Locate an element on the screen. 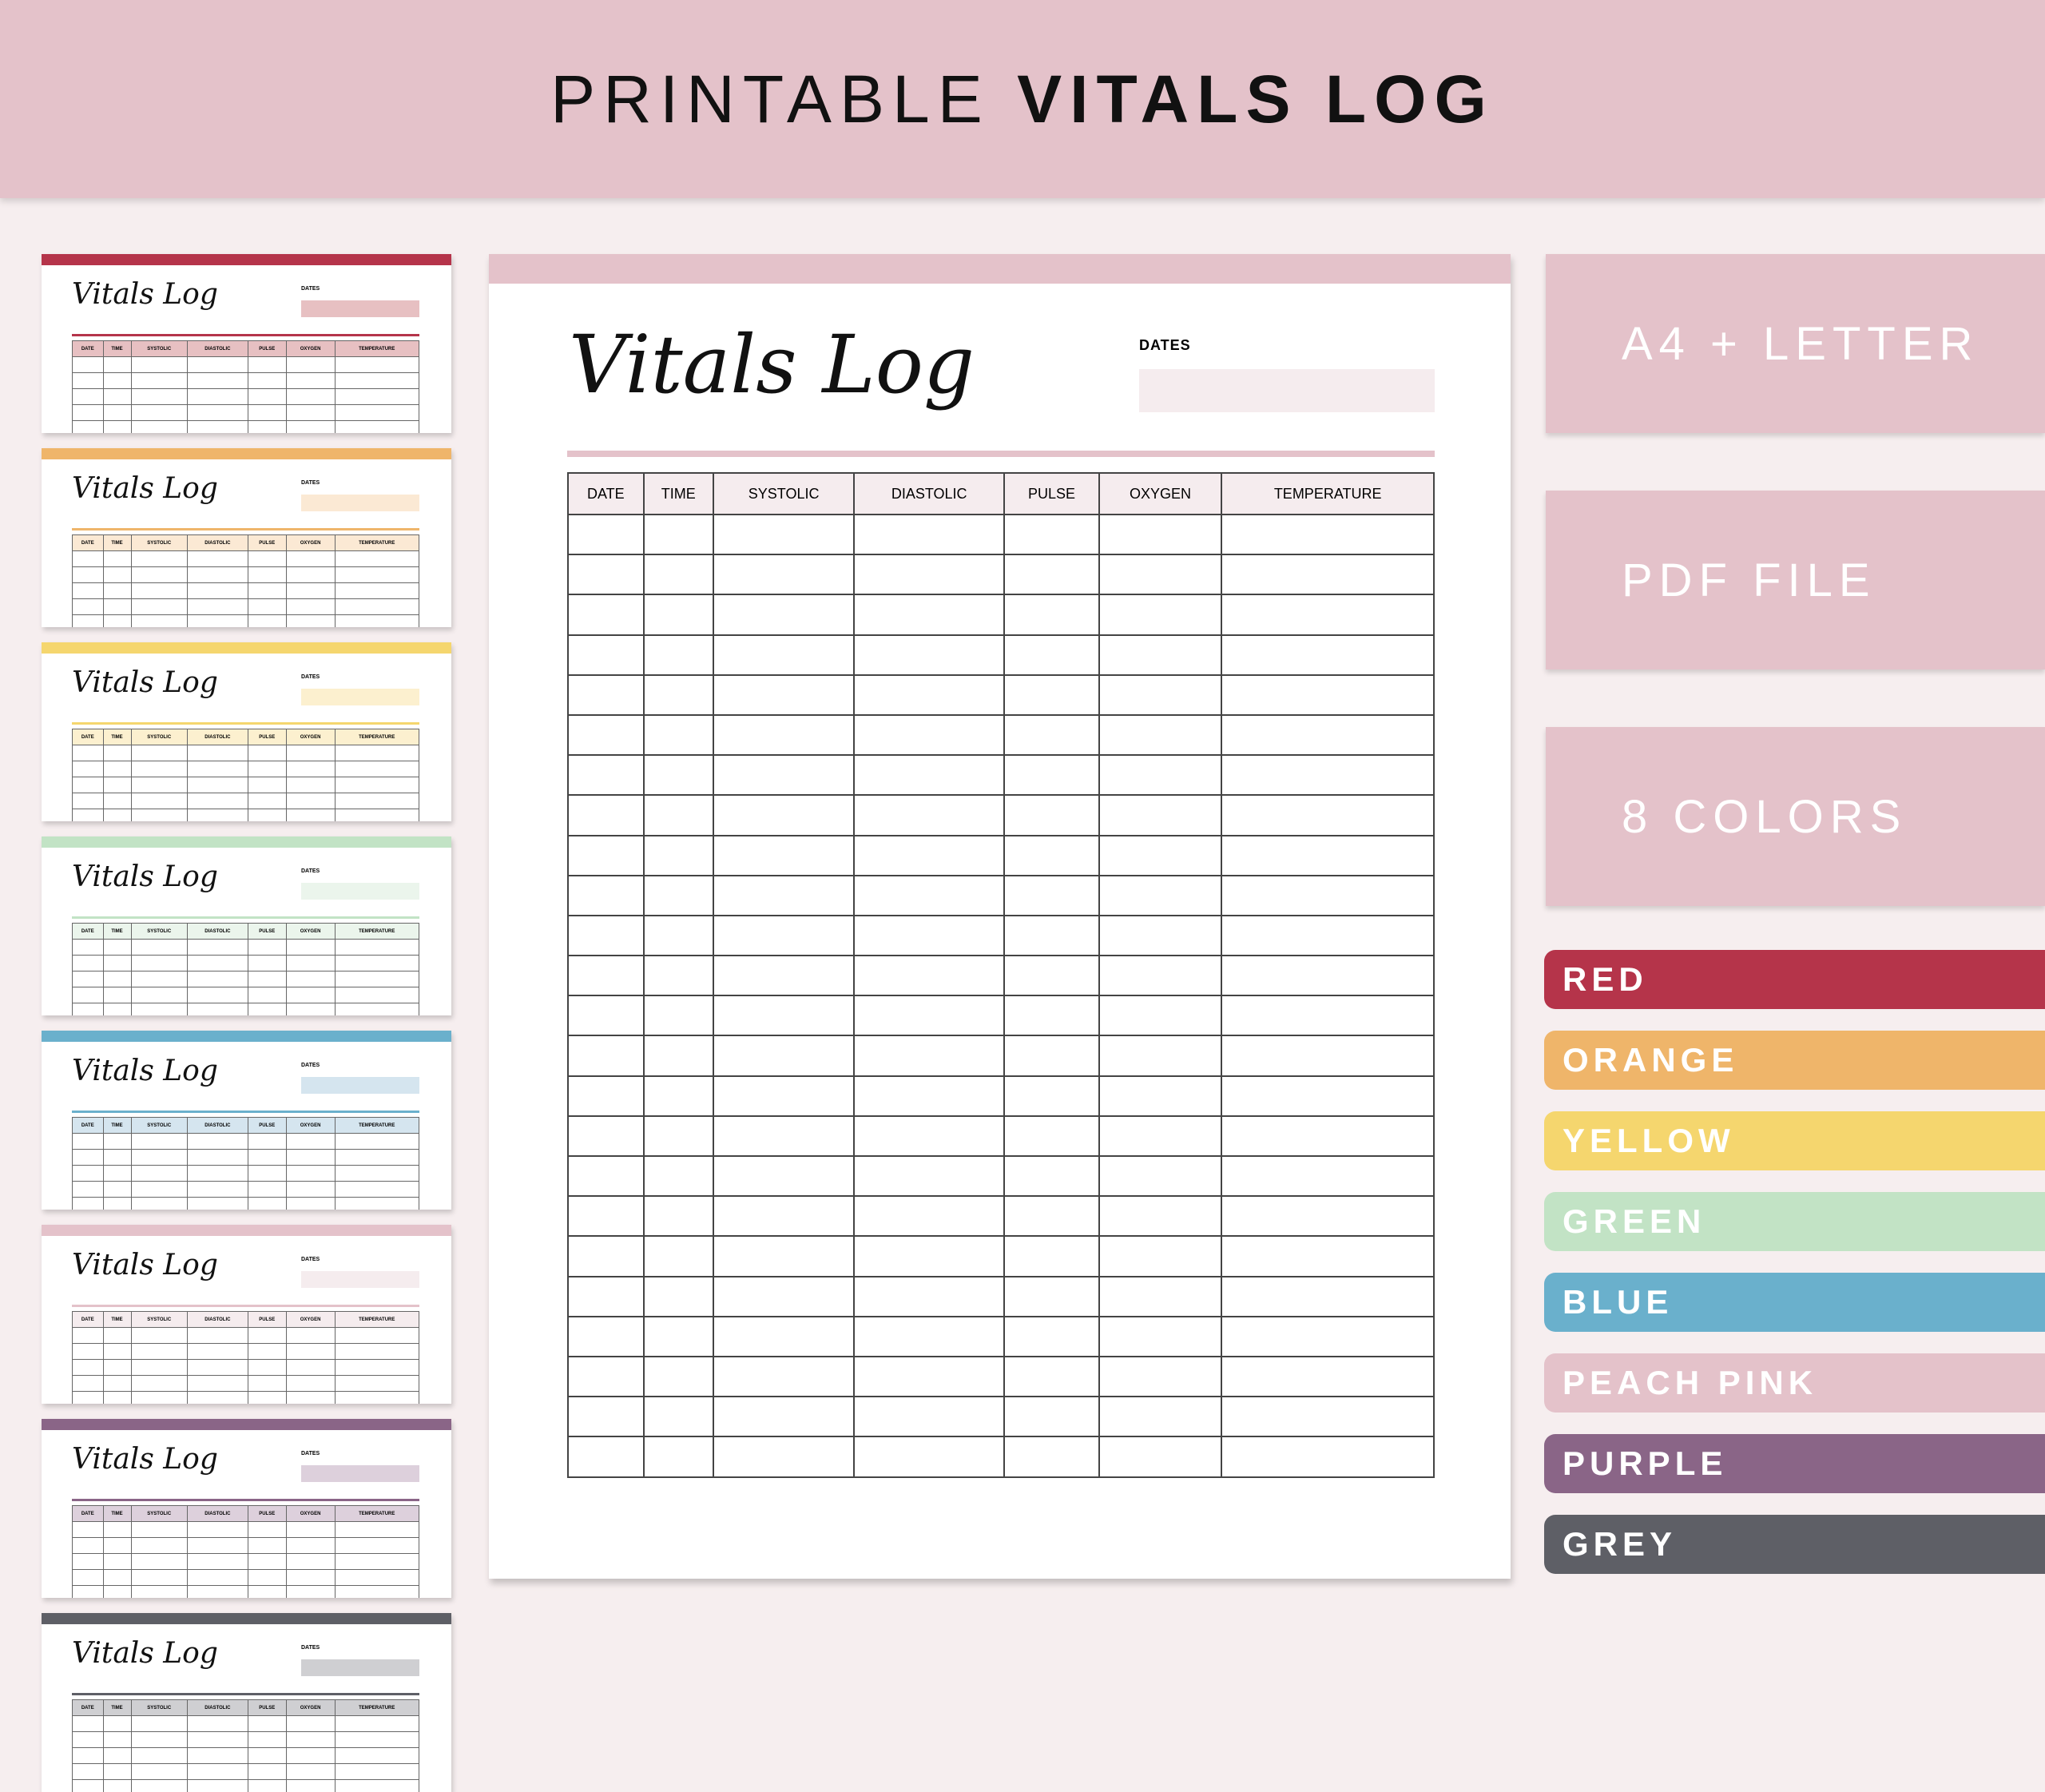 The image size is (2045, 1792). column-header: DATE is located at coordinates (606, 494).